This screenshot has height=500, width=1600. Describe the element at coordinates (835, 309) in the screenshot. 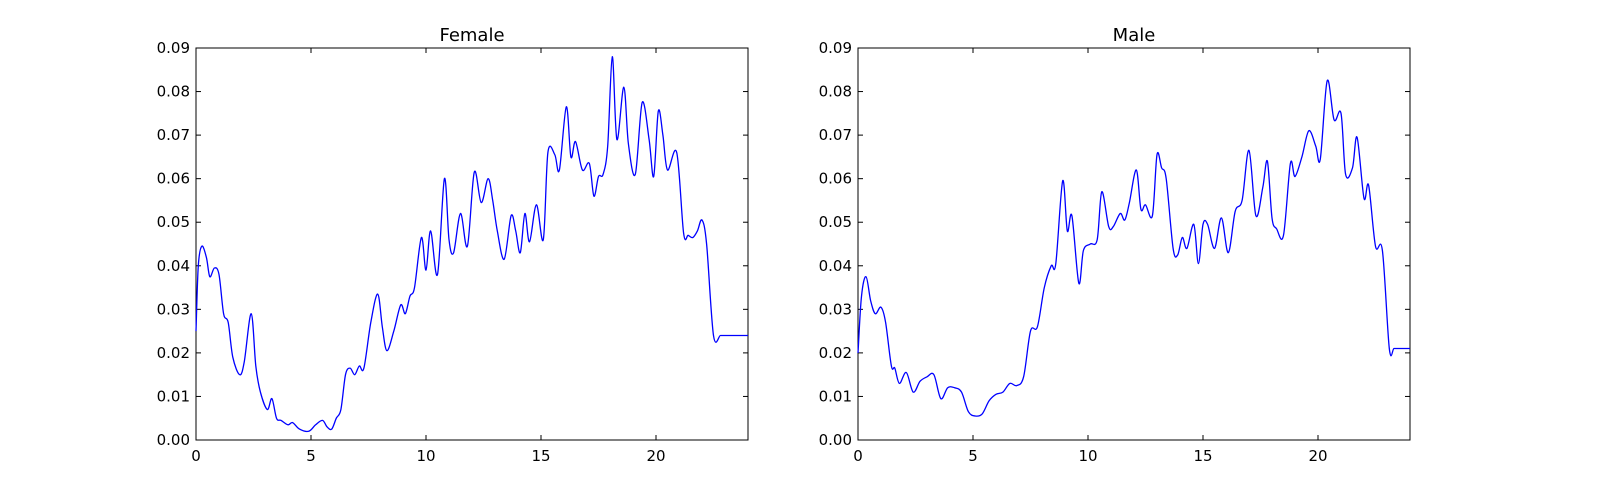

I see `y-tick-label-male: 0.03` at that location.